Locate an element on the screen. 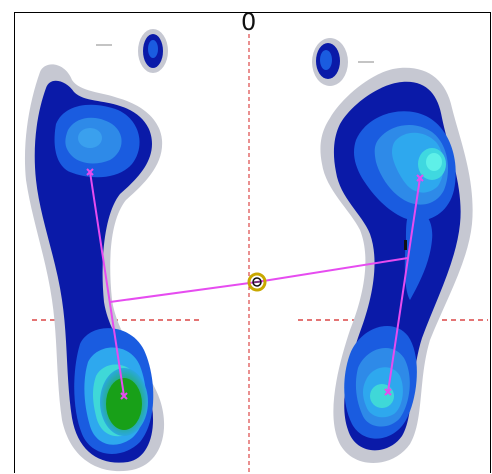  axis-zero-label: 0 is located at coordinates (248, 22).